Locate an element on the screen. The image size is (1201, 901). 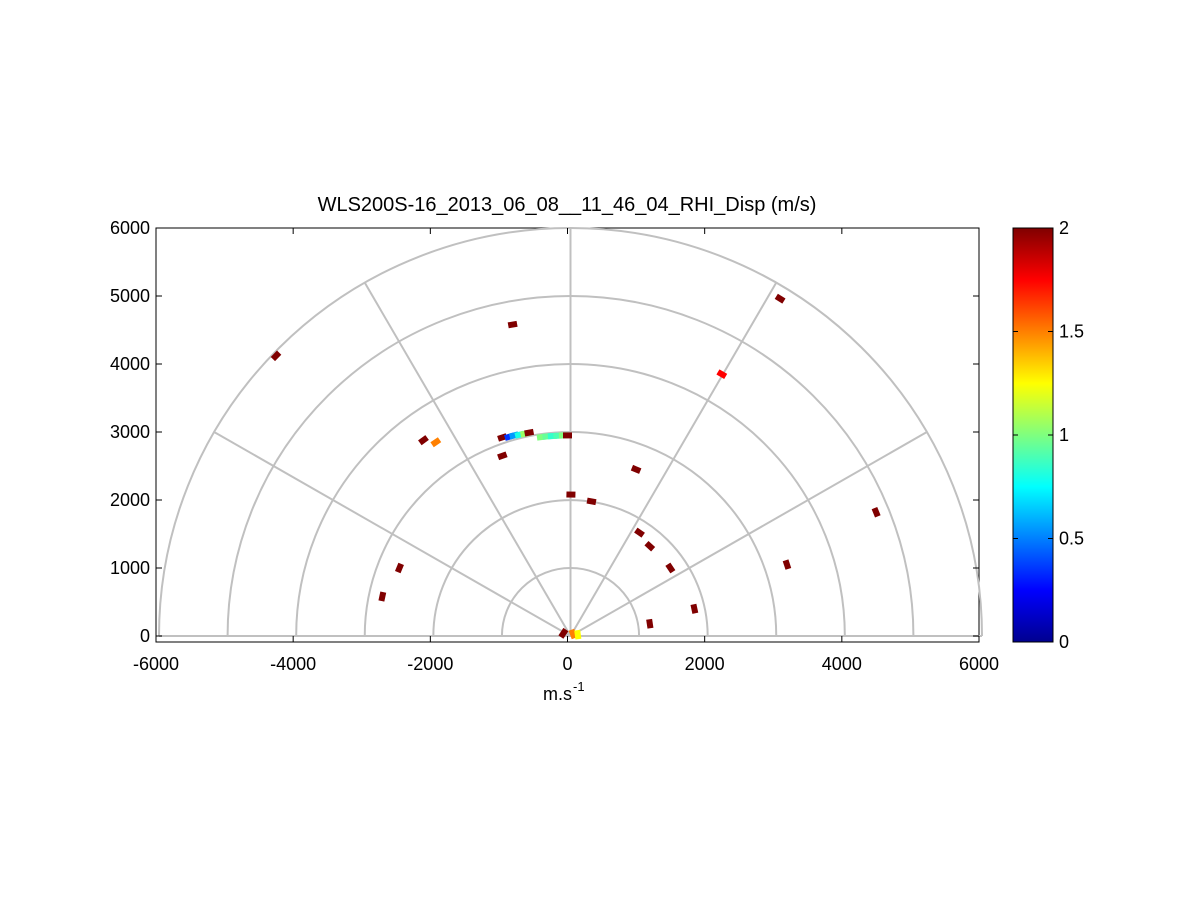
colorbar-ticks: 0 0.5 1 1.5 2 is located at coordinates (1048, 435).